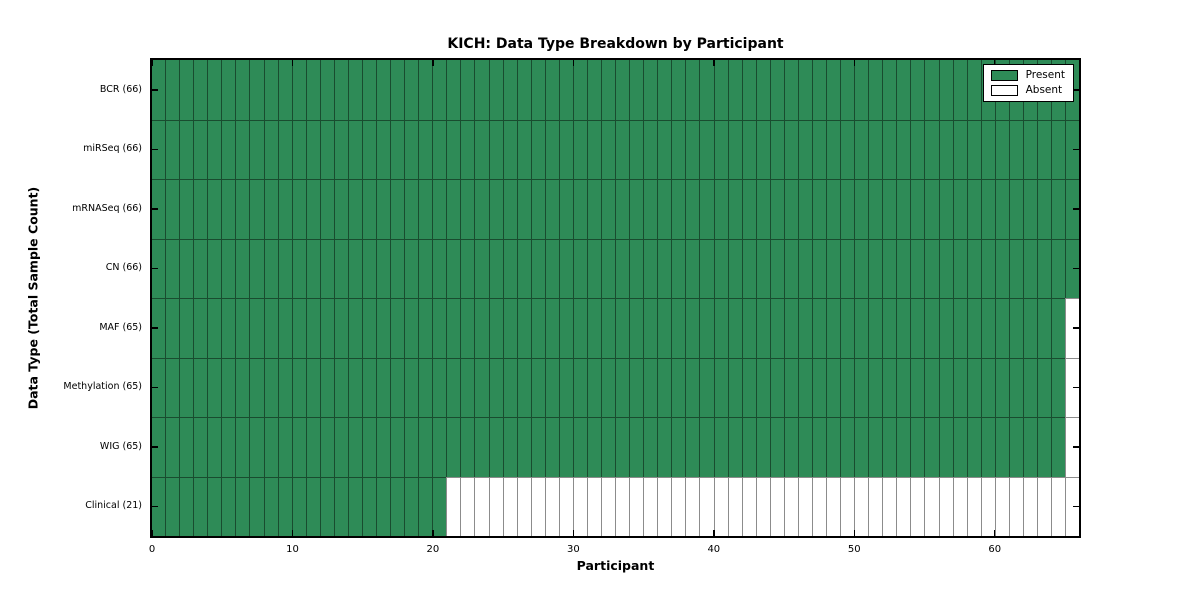 The width and height of the screenshot is (1200, 600). What do you see at coordinates (1028, 83) in the screenshot?
I see `legend: Present Absent` at bounding box center [1028, 83].